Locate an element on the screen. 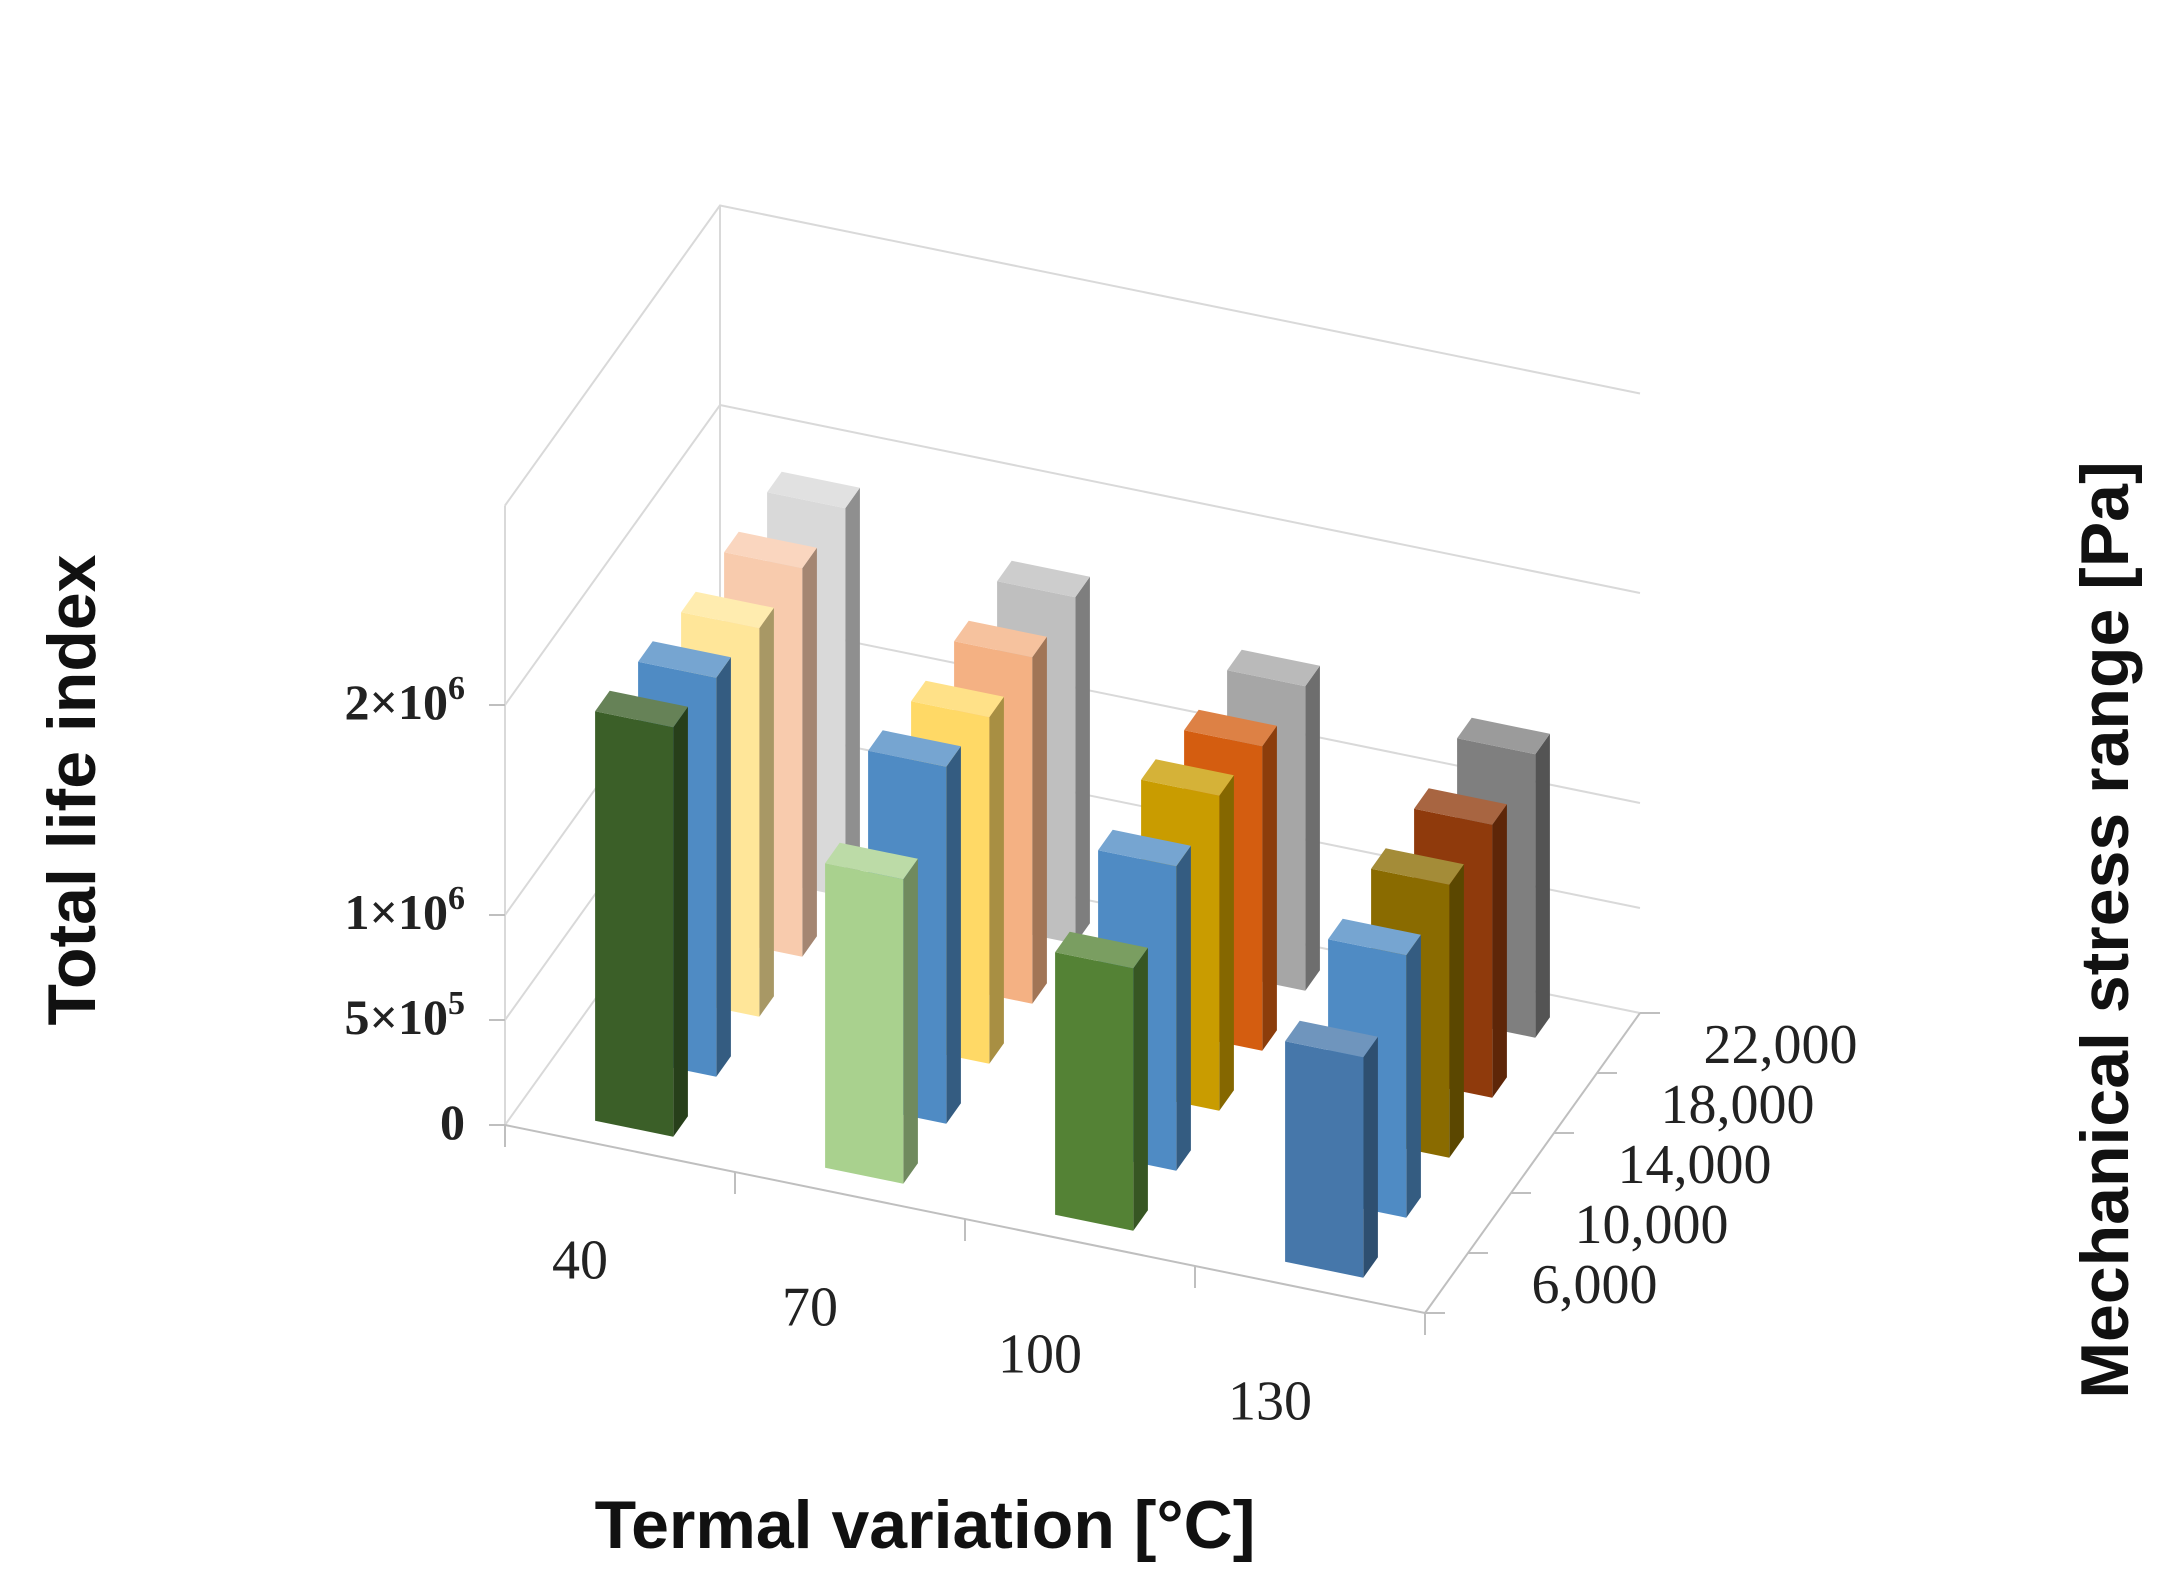  y-axis-title: Mechanical stress range [Pa] is located at coordinates (2105, 929).